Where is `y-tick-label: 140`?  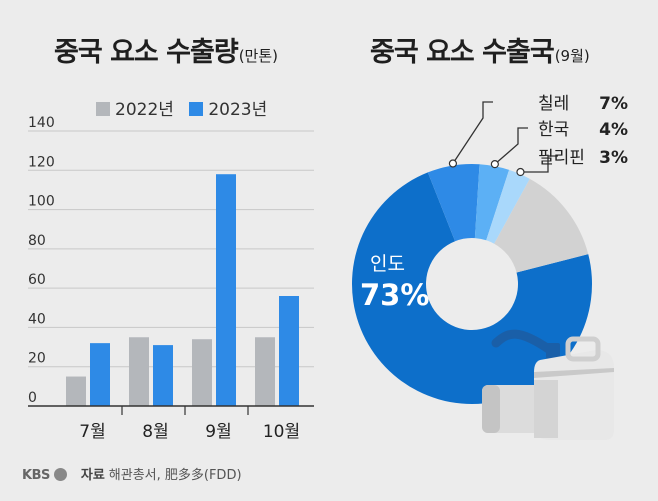
y-tick-label: 140 is located at coordinates (41, 123).